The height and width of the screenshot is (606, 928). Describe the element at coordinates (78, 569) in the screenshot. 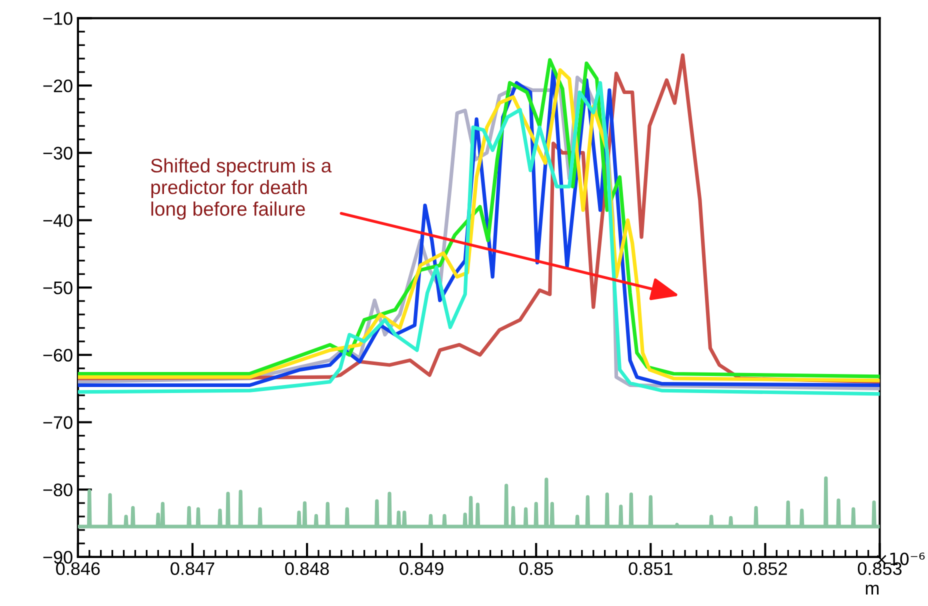

I see `x-tick-label: 0.846` at that location.